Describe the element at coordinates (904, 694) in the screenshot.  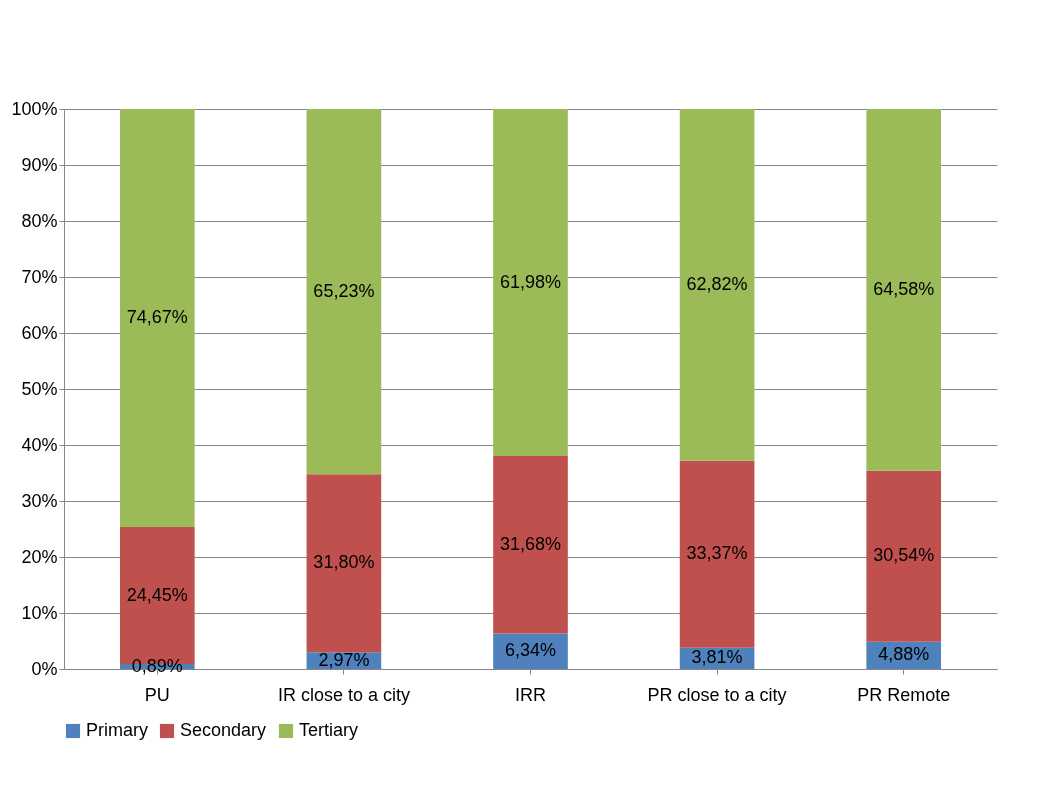
I see `x-tick-label: PR Remote` at that location.